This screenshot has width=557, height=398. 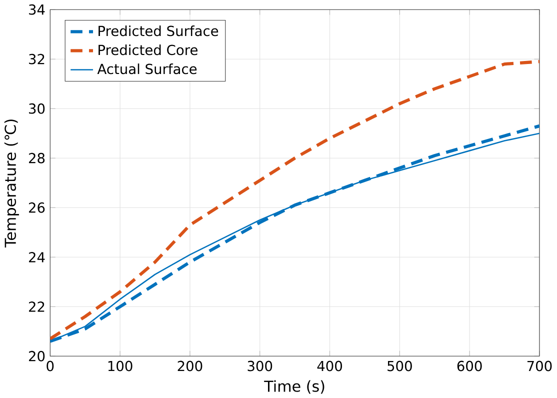 I want to click on x-tick-label: 300, so click(x=260, y=366).